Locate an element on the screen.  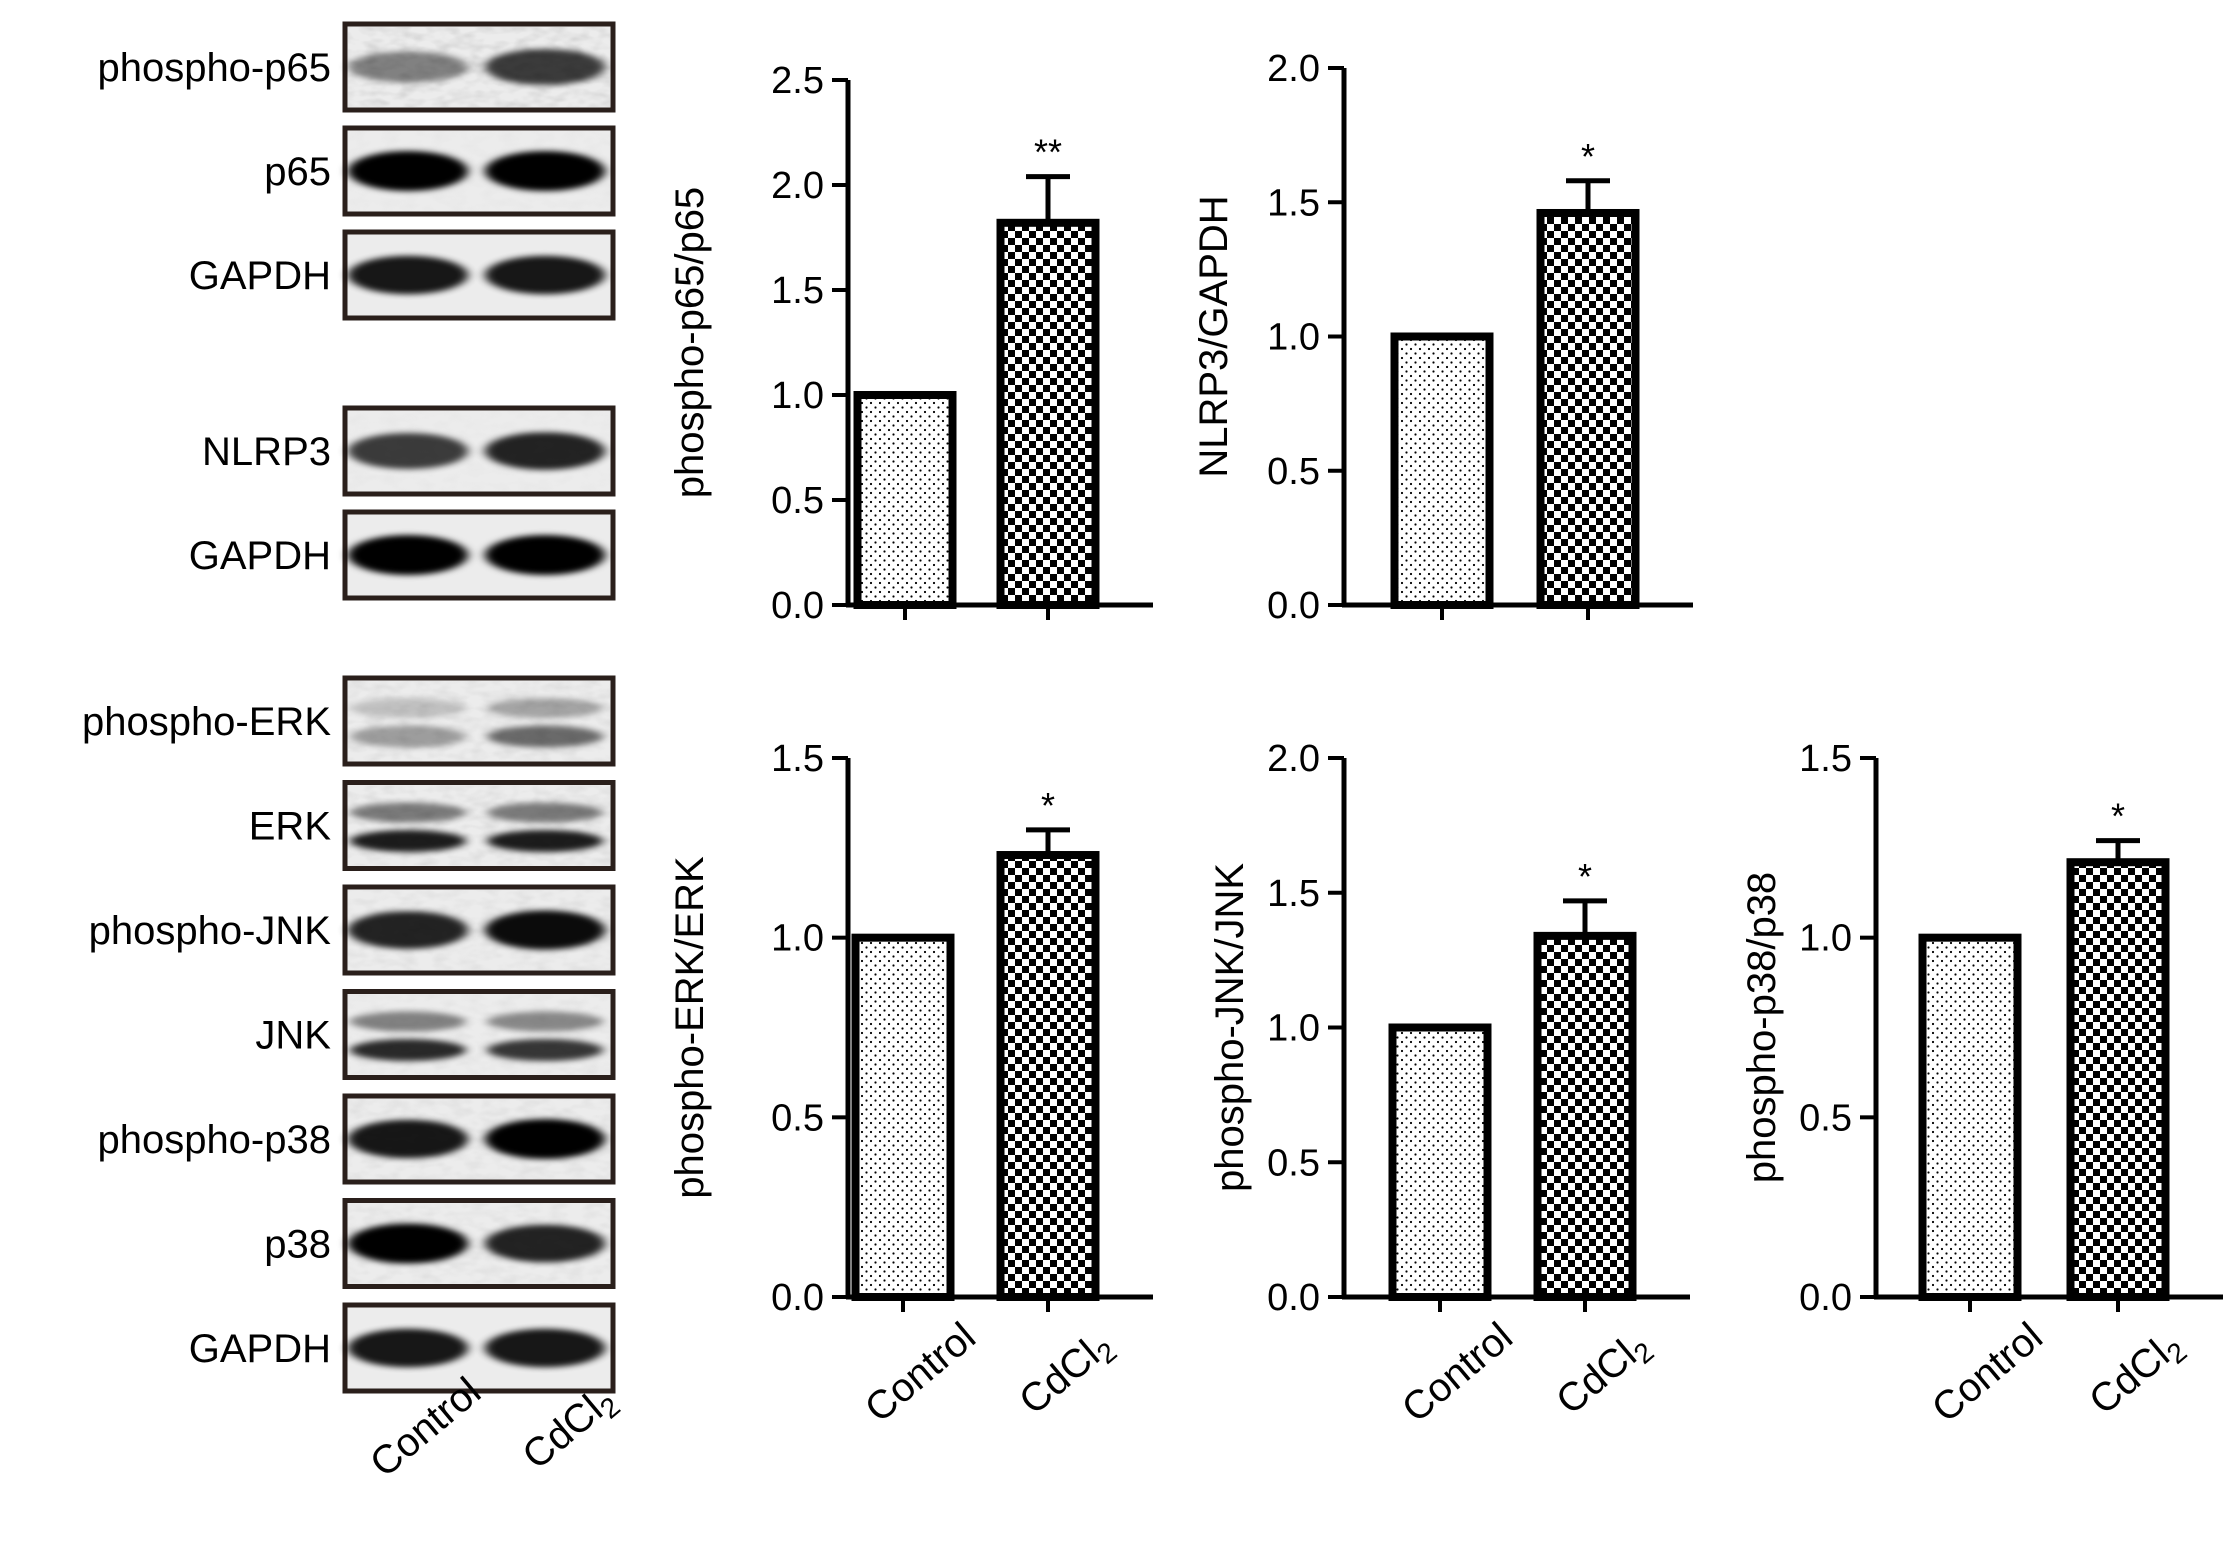
blot-label: phospho-p65 is located at coordinates (214, 68).